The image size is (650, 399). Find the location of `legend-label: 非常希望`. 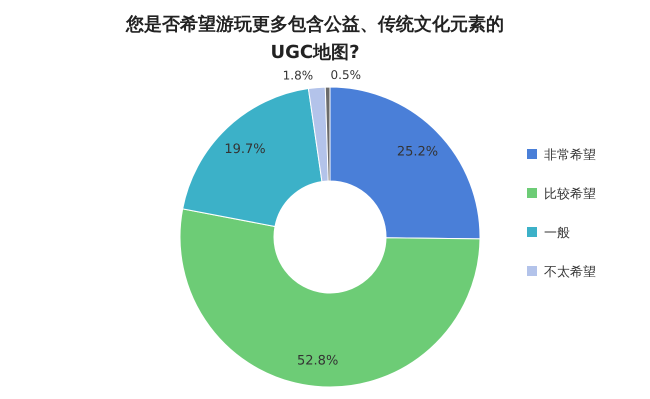

legend-label: 非常希望 is located at coordinates (570, 155).